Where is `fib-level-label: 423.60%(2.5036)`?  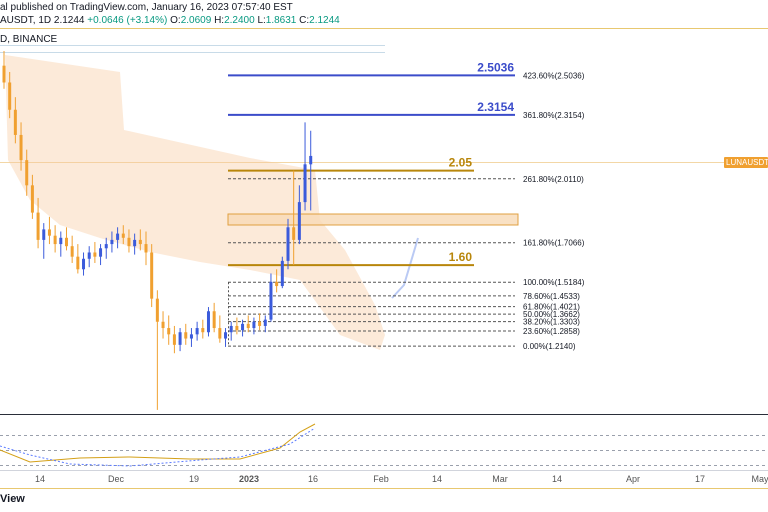
fib-level-label: 423.60%(2.5036) is located at coordinates (554, 75).